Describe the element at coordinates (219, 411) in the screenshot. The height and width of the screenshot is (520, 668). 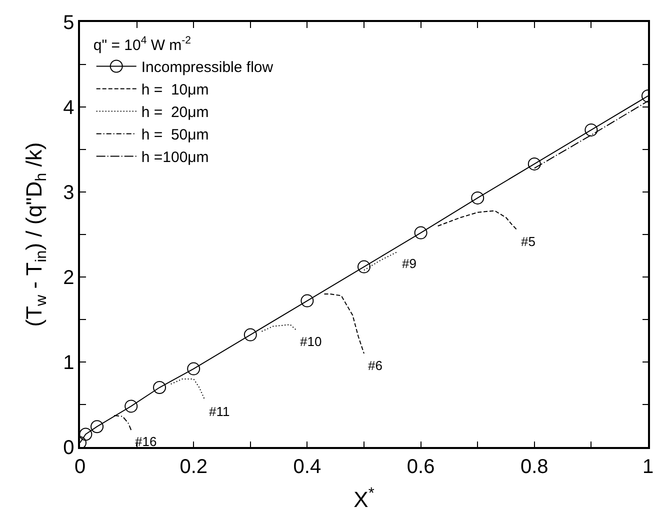
I see `annotation: #11` at that location.